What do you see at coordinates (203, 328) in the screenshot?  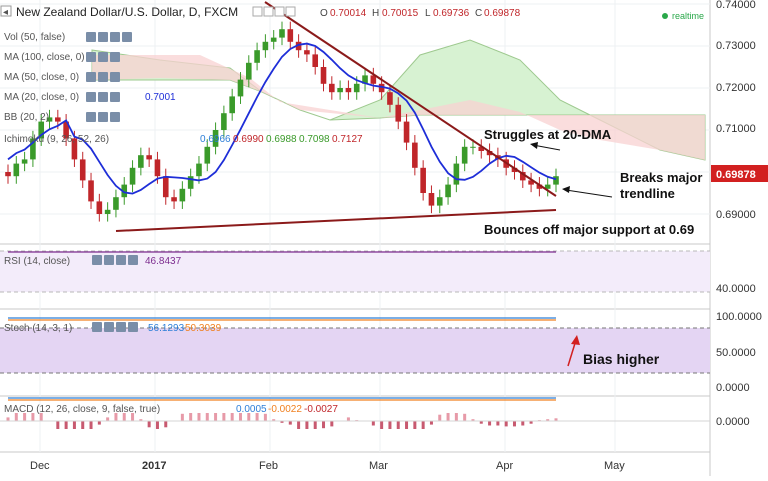 I see `stoch-d-value: 50.3039` at bounding box center [203, 328].